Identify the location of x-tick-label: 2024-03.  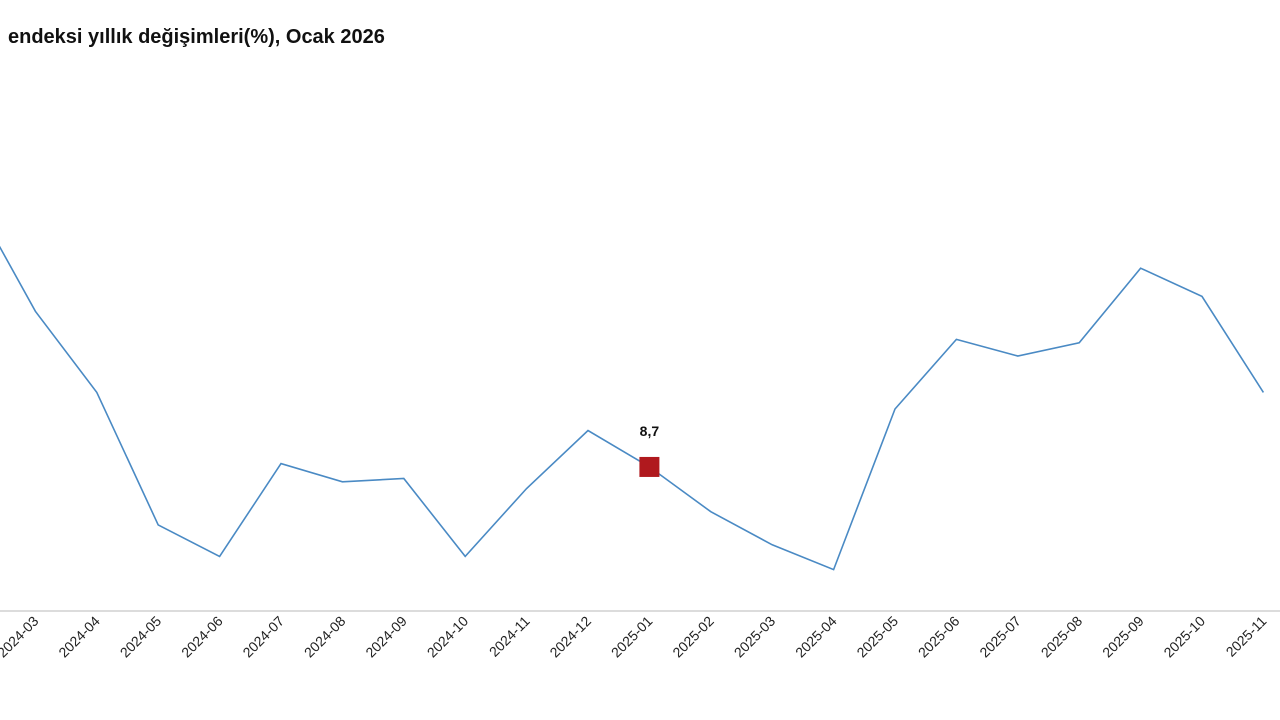
(21, 637).